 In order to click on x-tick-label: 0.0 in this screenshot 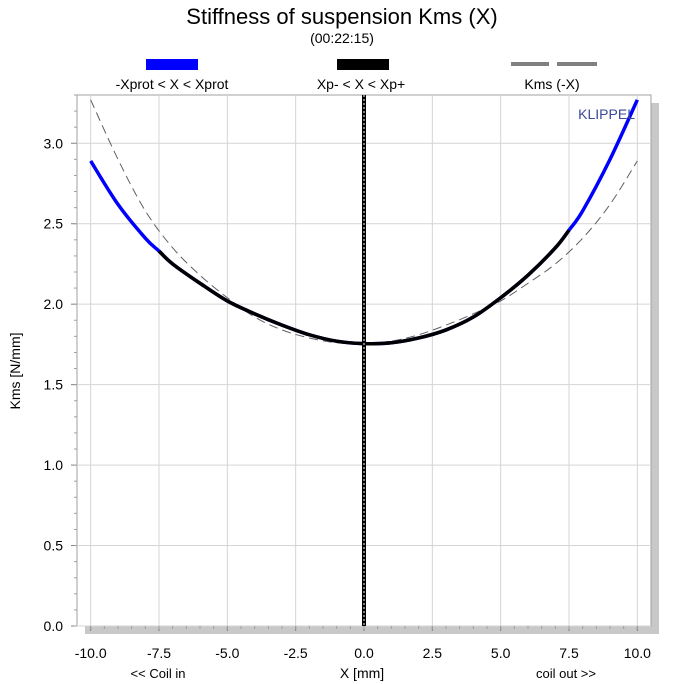, I will do `click(364, 653)`.